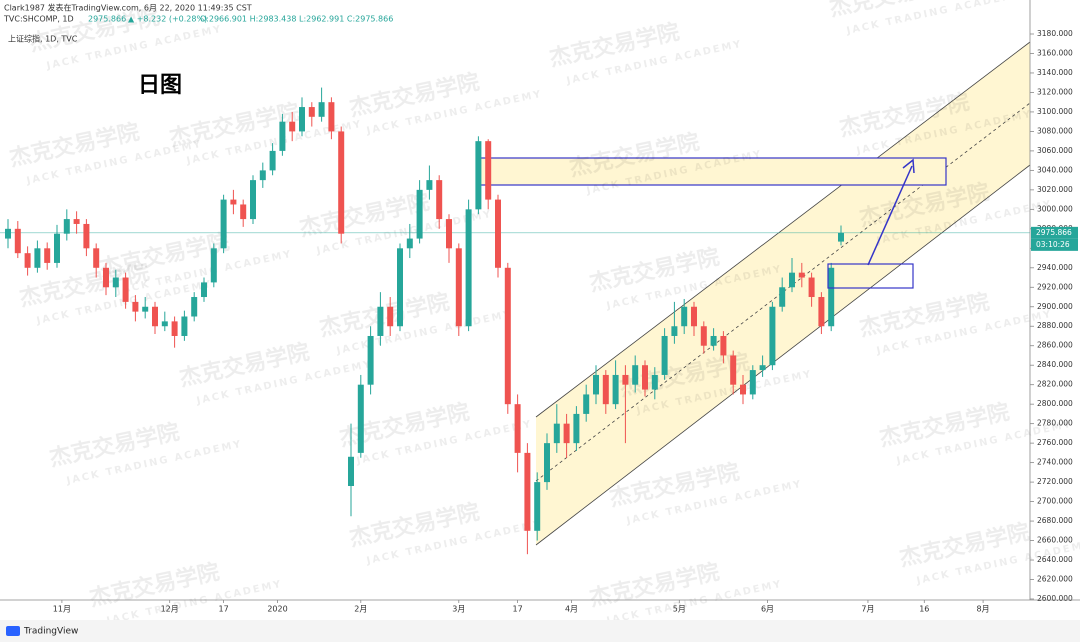 This screenshot has width=1080, height=642. I want to click on y-tick-label: 2640.000, so click(1055, 559).